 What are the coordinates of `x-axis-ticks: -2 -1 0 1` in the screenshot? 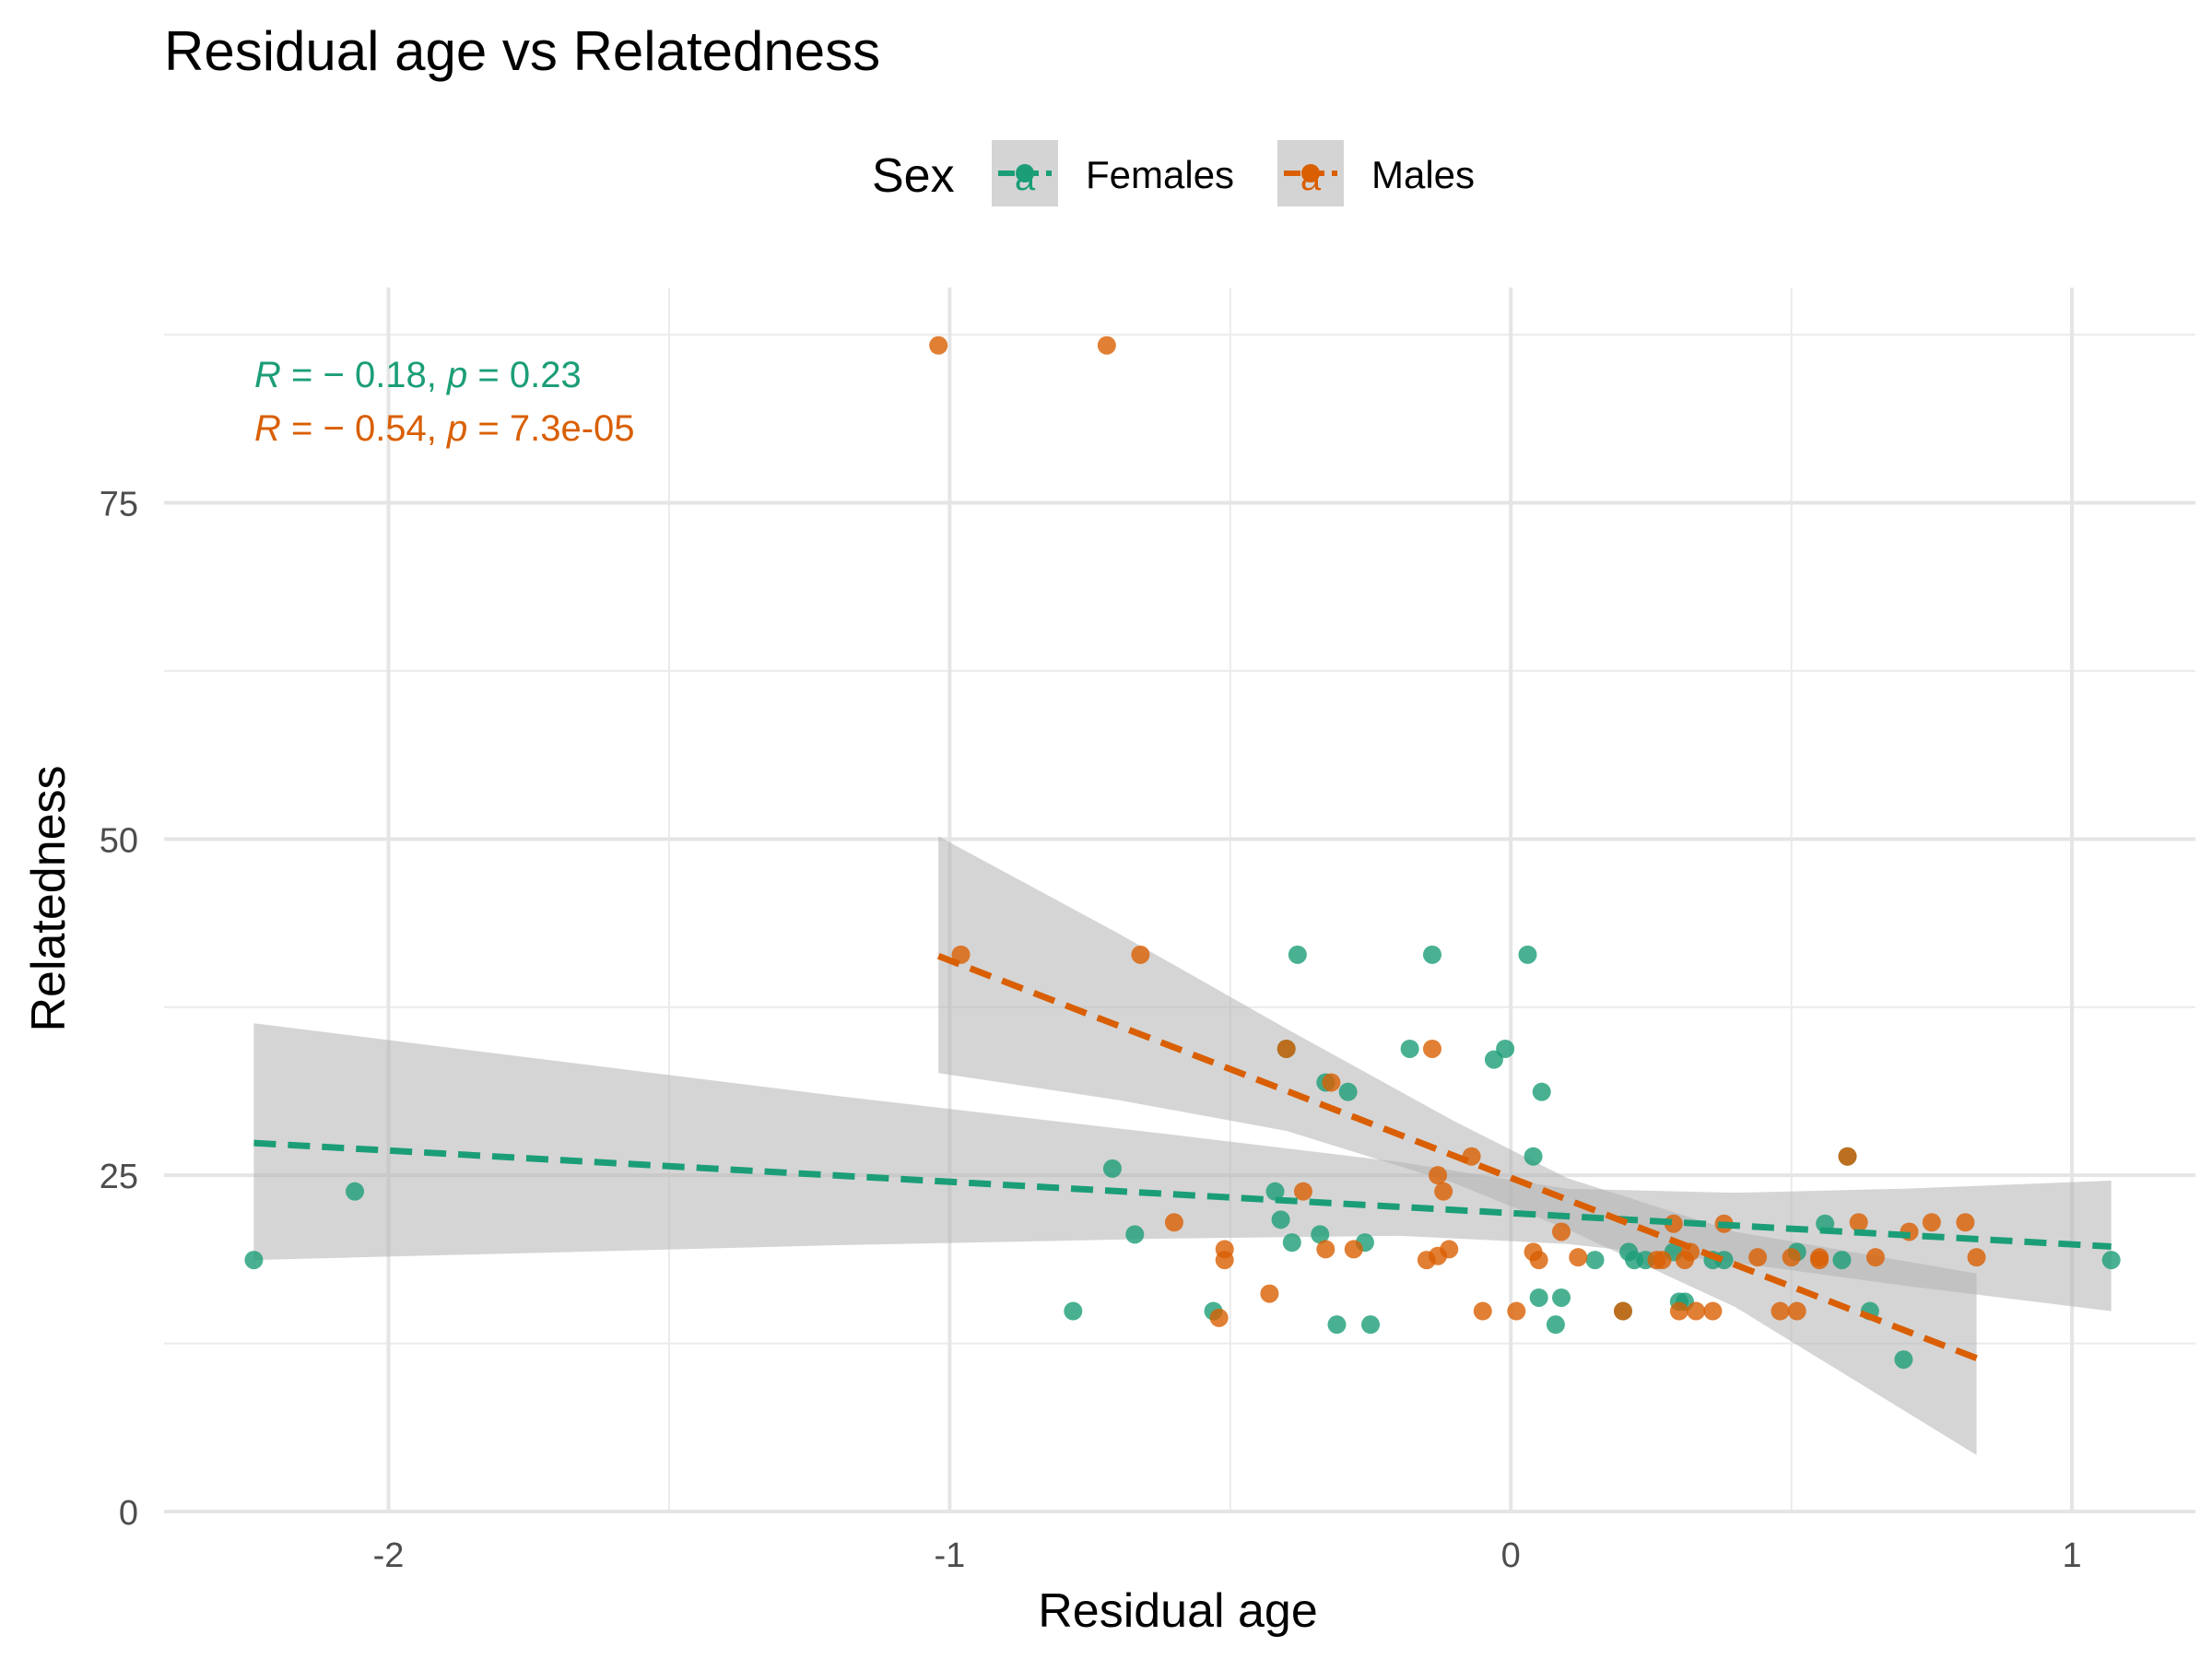 It's located at (1227, 1555).